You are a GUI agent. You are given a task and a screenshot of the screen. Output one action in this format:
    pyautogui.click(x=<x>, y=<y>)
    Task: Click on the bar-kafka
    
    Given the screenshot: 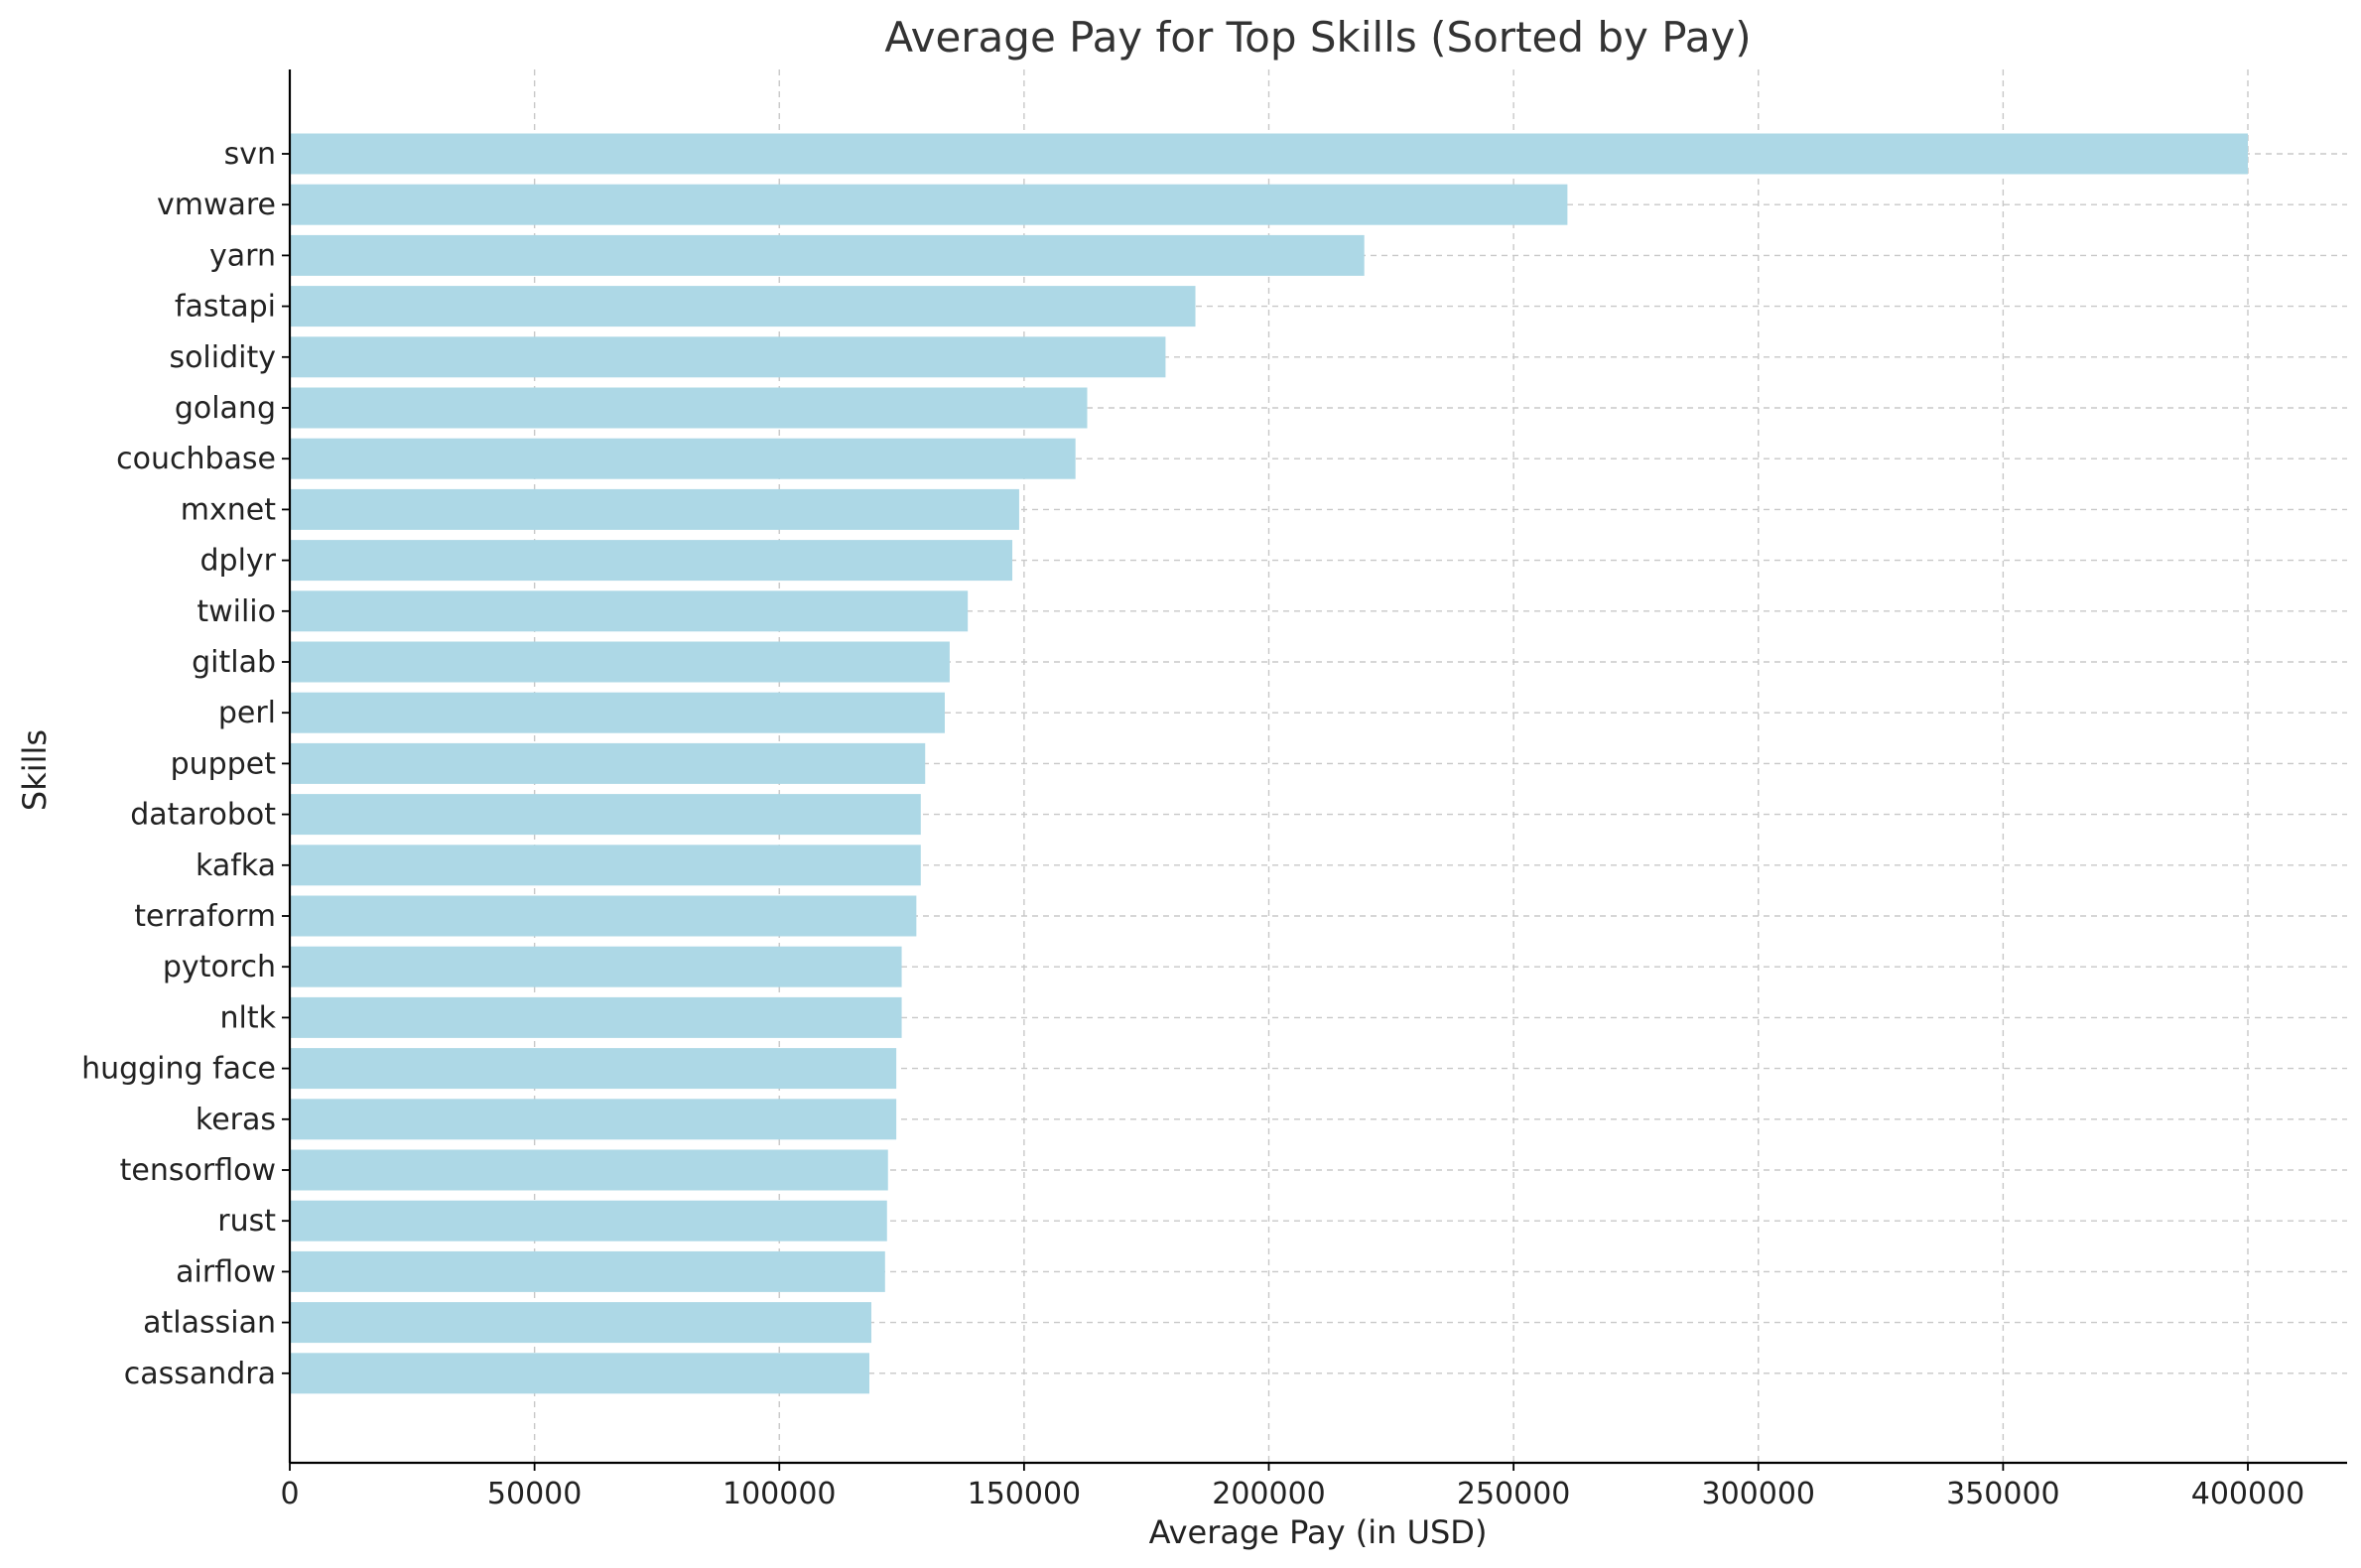 What is the action you would take?
    pyautogui.click(x=605, y=865)
    